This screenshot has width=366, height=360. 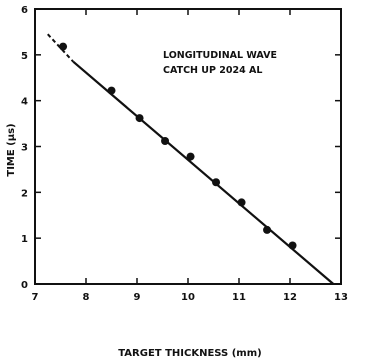 I want to click on x-axis-label: TARGET THICKNESS (mm), so click(x=189, y=353).